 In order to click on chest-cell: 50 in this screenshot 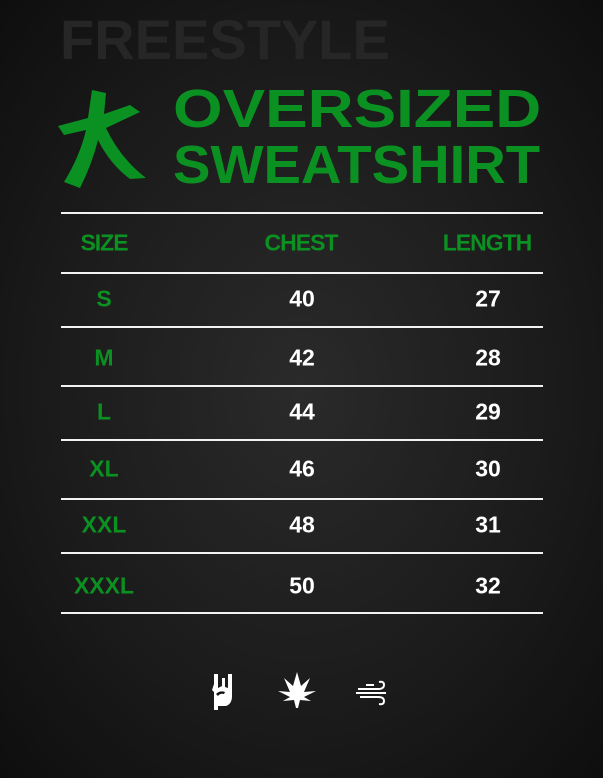, I will do `click(302, 585)`.